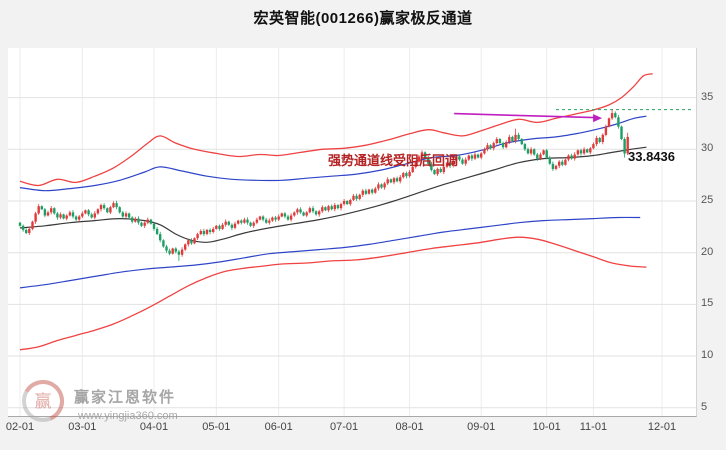 The image size is (726, 450). What do you see at coordinates (704, 406) in the screenshot?
I see `y-axis-label: 5` at bounding box center [704, 406].